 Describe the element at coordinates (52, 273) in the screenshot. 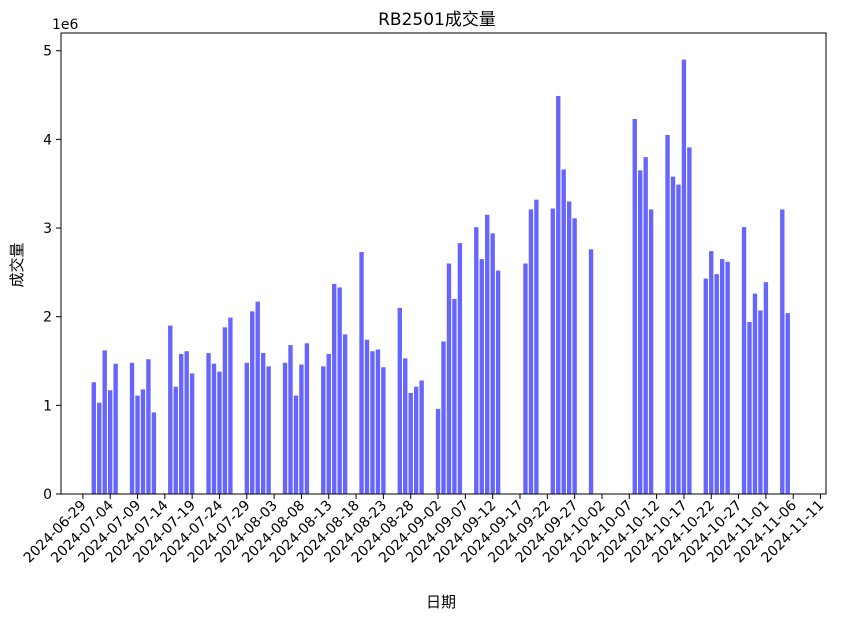

I see `y-axis: 0 1 2 3 4 5` at that location.